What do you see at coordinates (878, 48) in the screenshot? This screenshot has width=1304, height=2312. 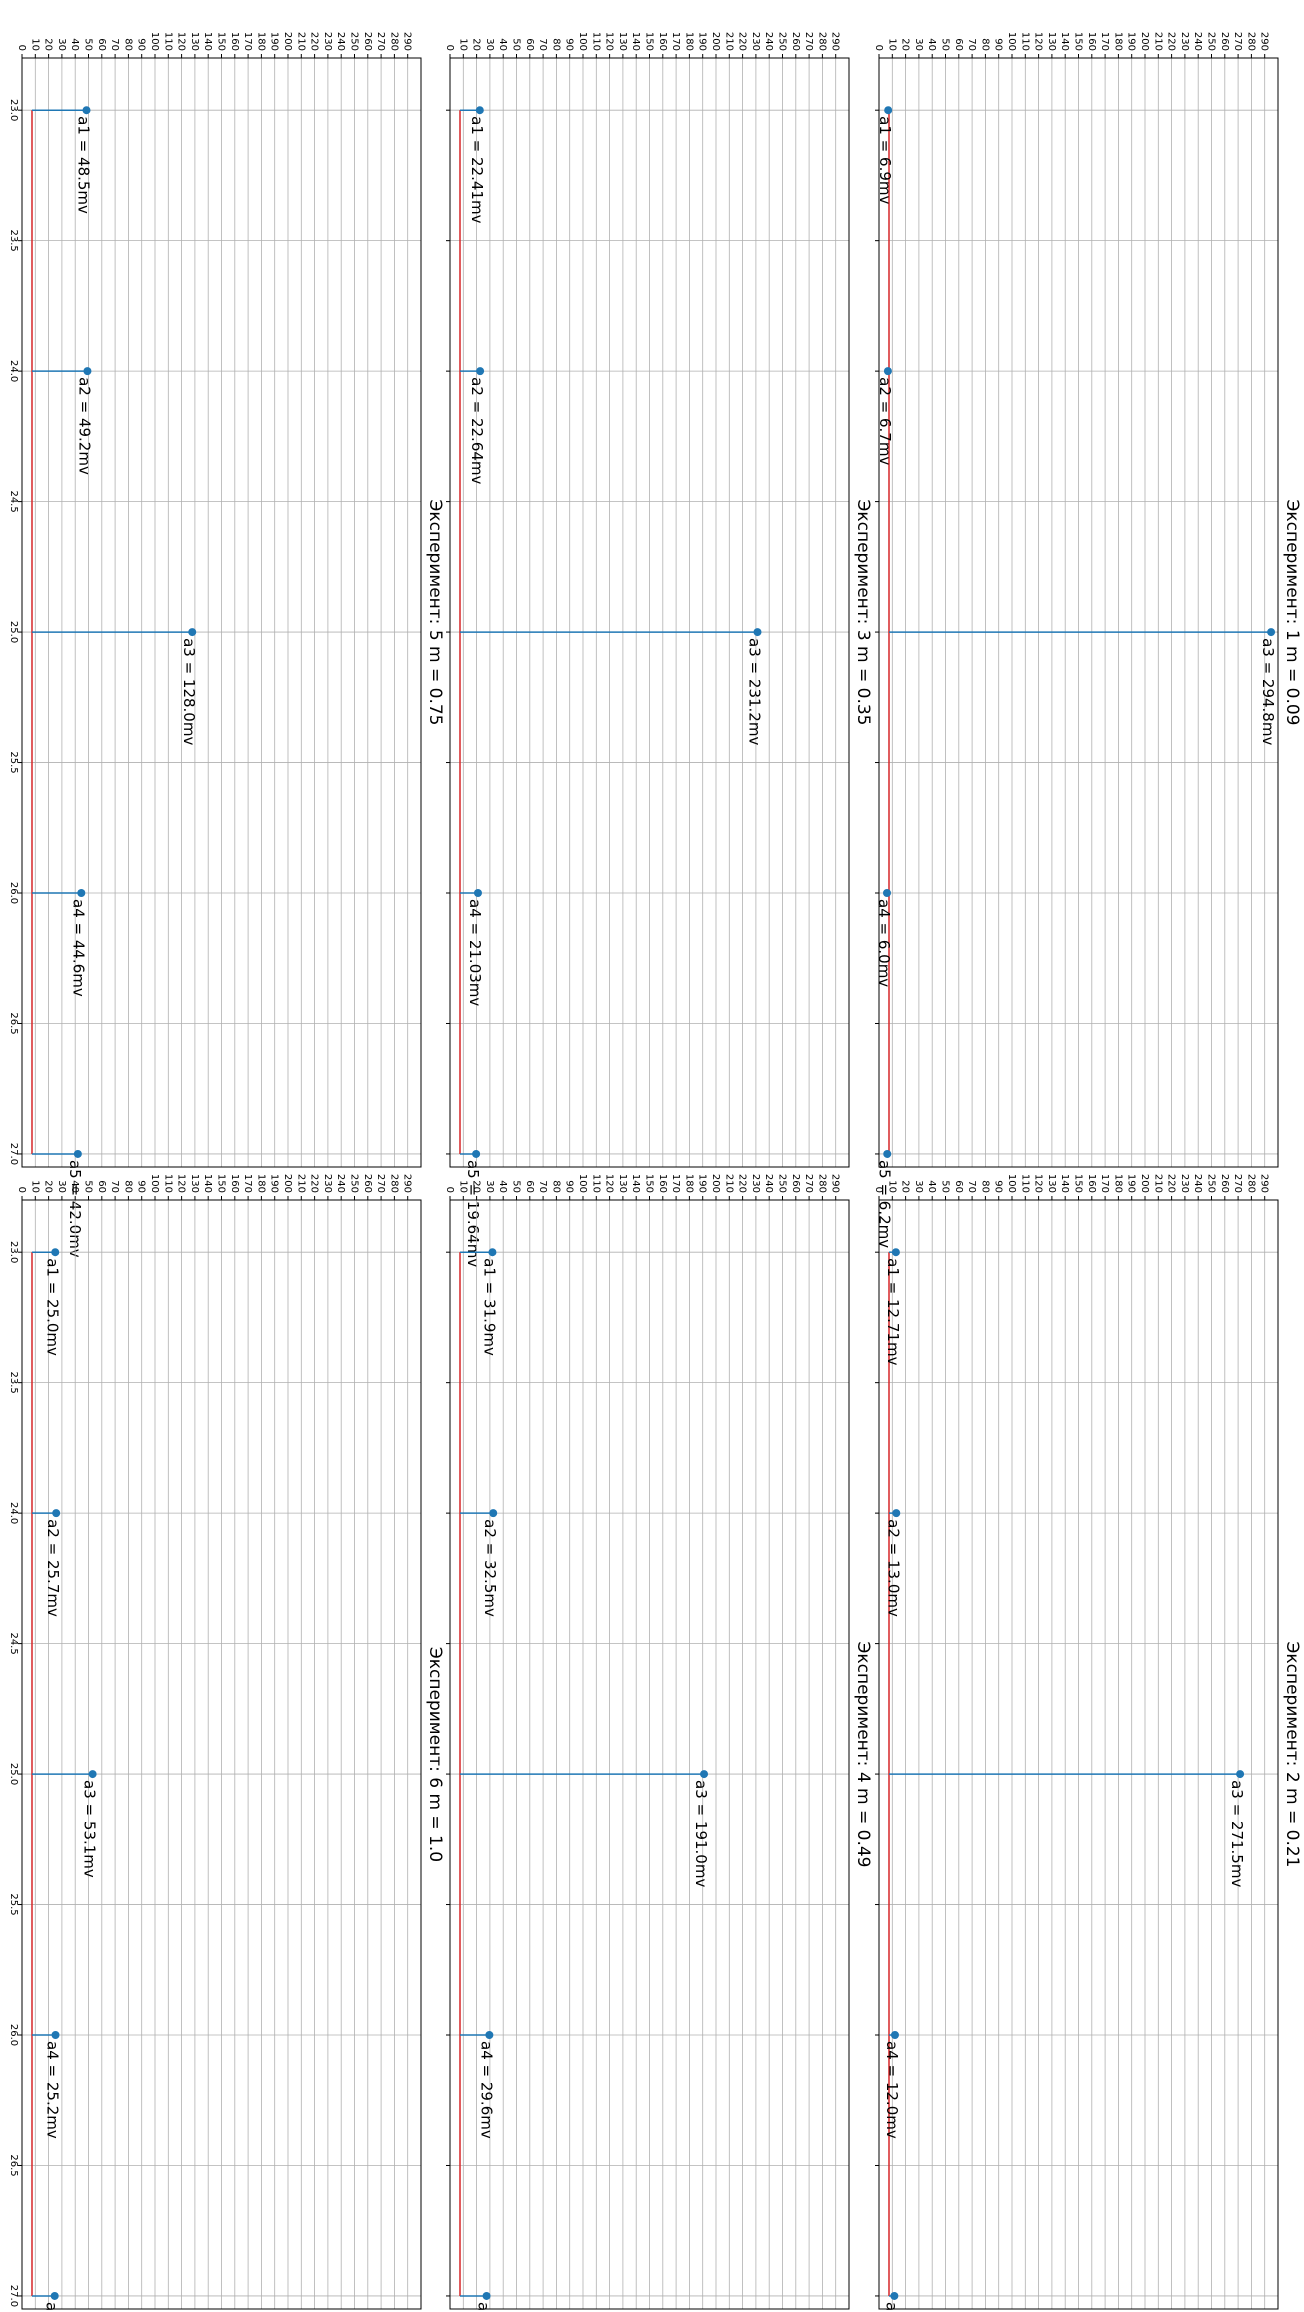 I see `value-tick-label: 0` at bounding box center [878, 48].